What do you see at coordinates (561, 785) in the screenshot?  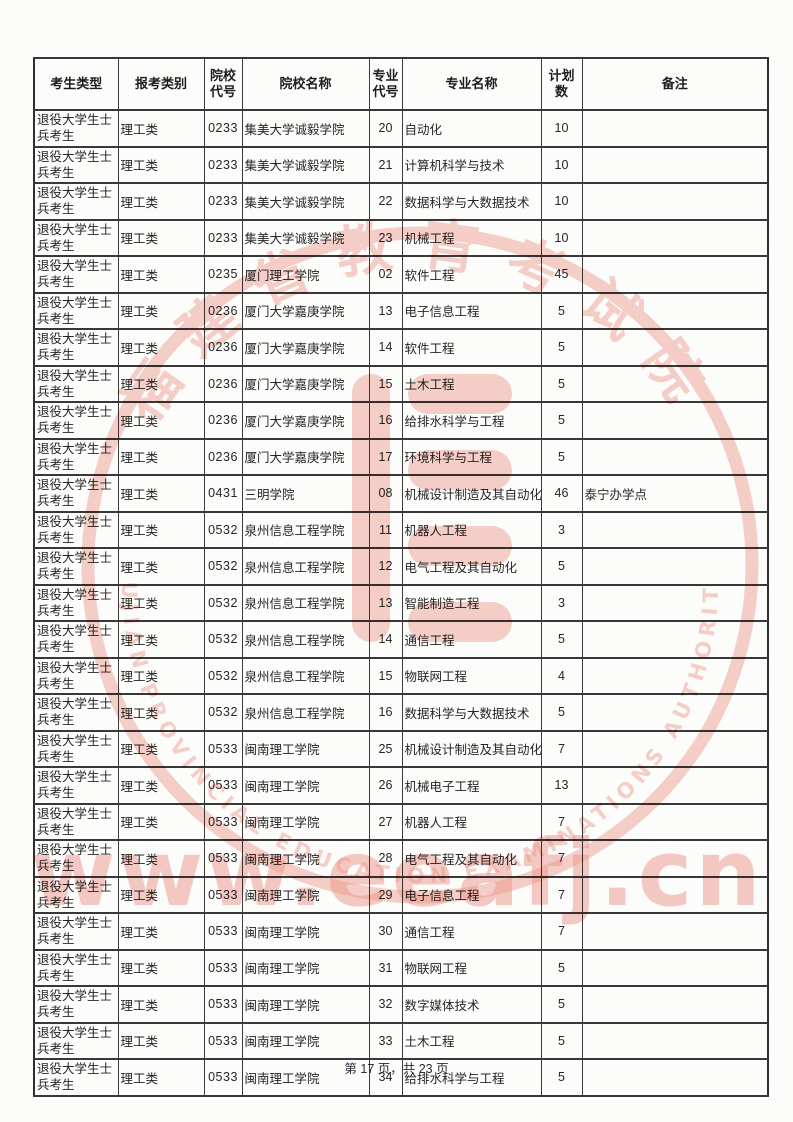 I see `cell-plan-count: 13` at bounding box center [561, 785].